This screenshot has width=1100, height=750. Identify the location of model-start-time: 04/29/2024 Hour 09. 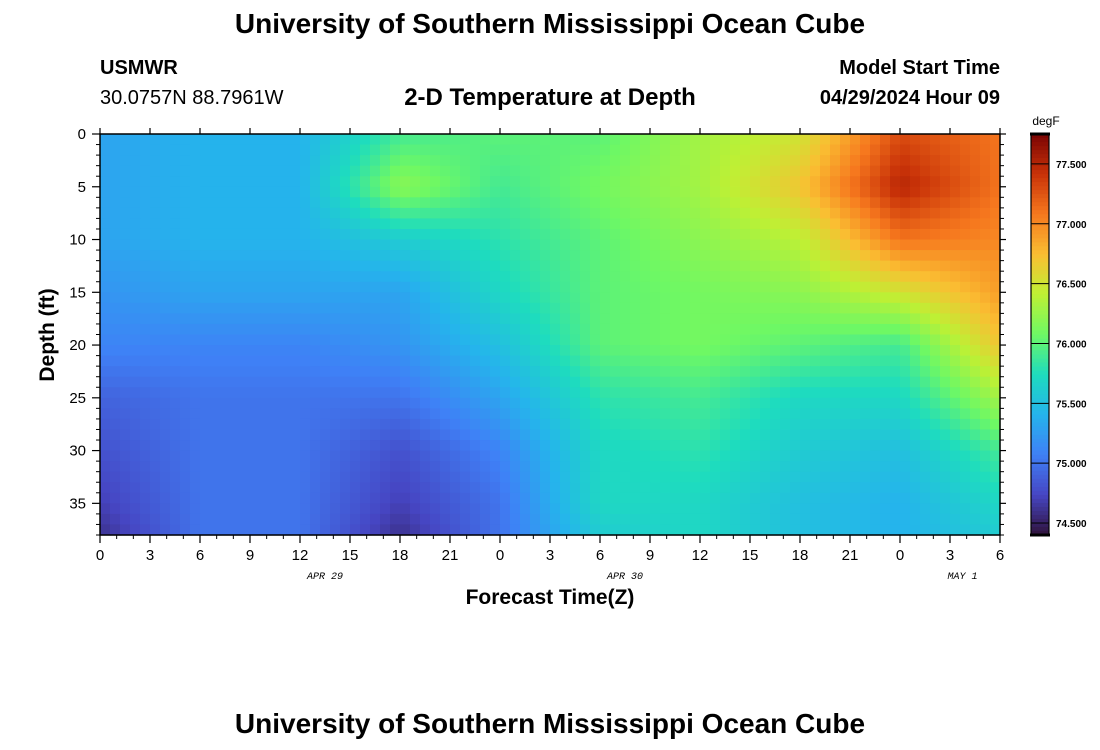
(909, 98).